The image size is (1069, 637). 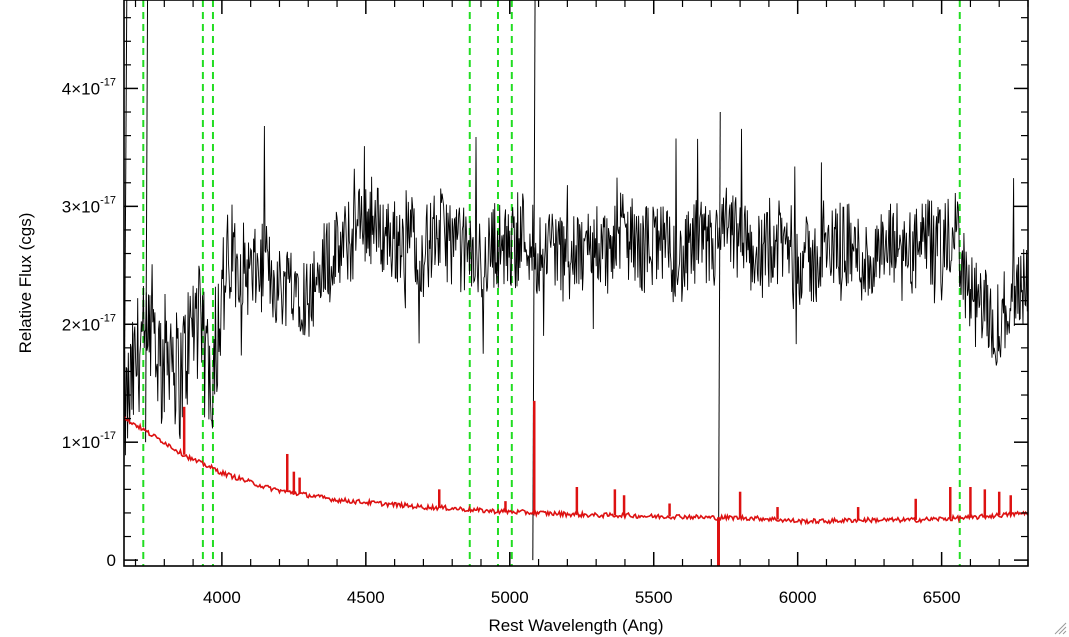 What do you see at coordinates (575, 625) in the screenshot?
I see `x-axis-title: Rest Wavelength (Ang)` at bounding box center [575, 625].